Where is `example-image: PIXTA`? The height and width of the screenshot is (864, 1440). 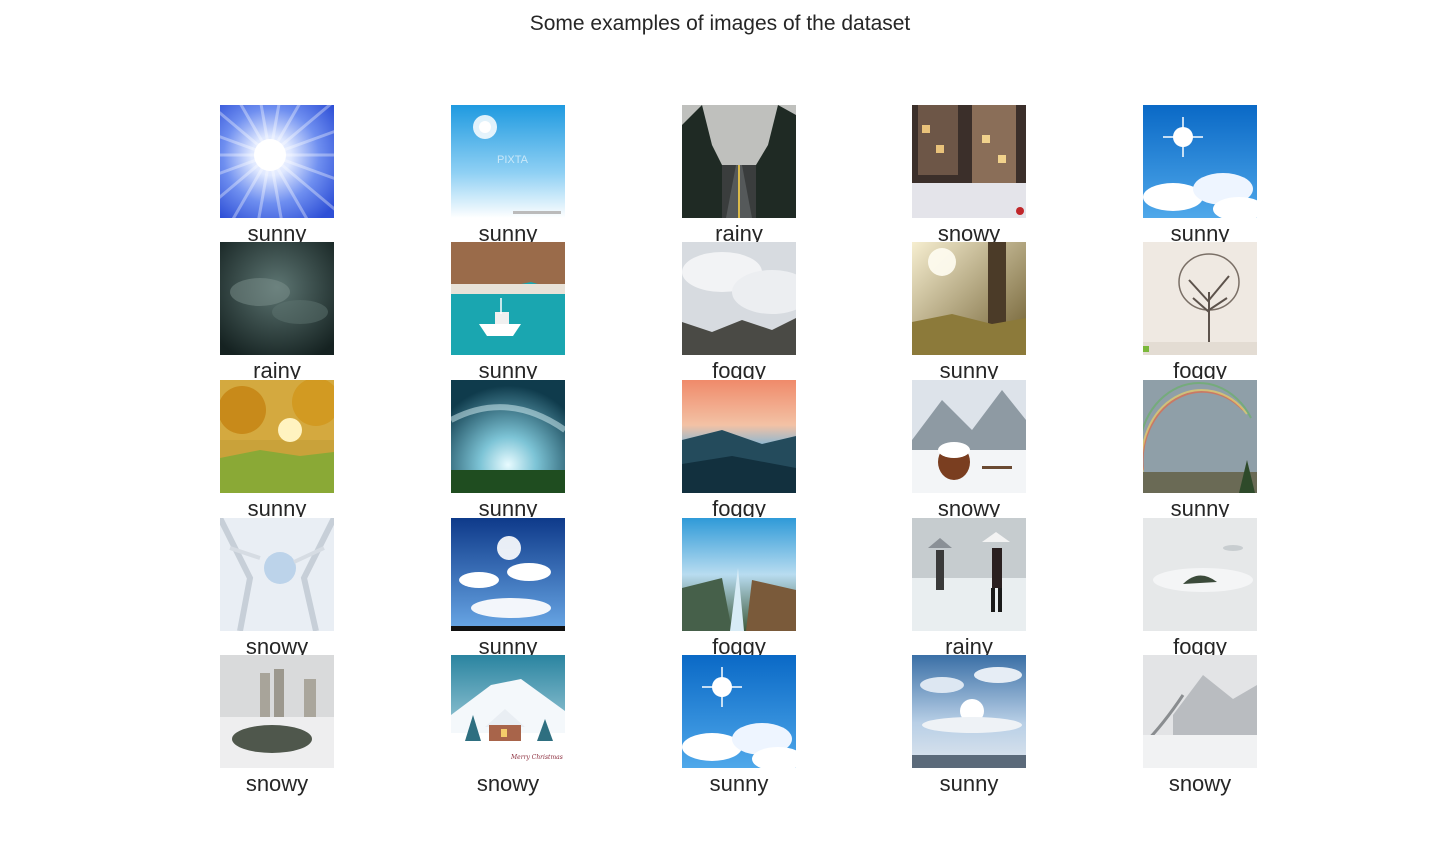 example-image: PIXTA is located at coordinates (508, 161).